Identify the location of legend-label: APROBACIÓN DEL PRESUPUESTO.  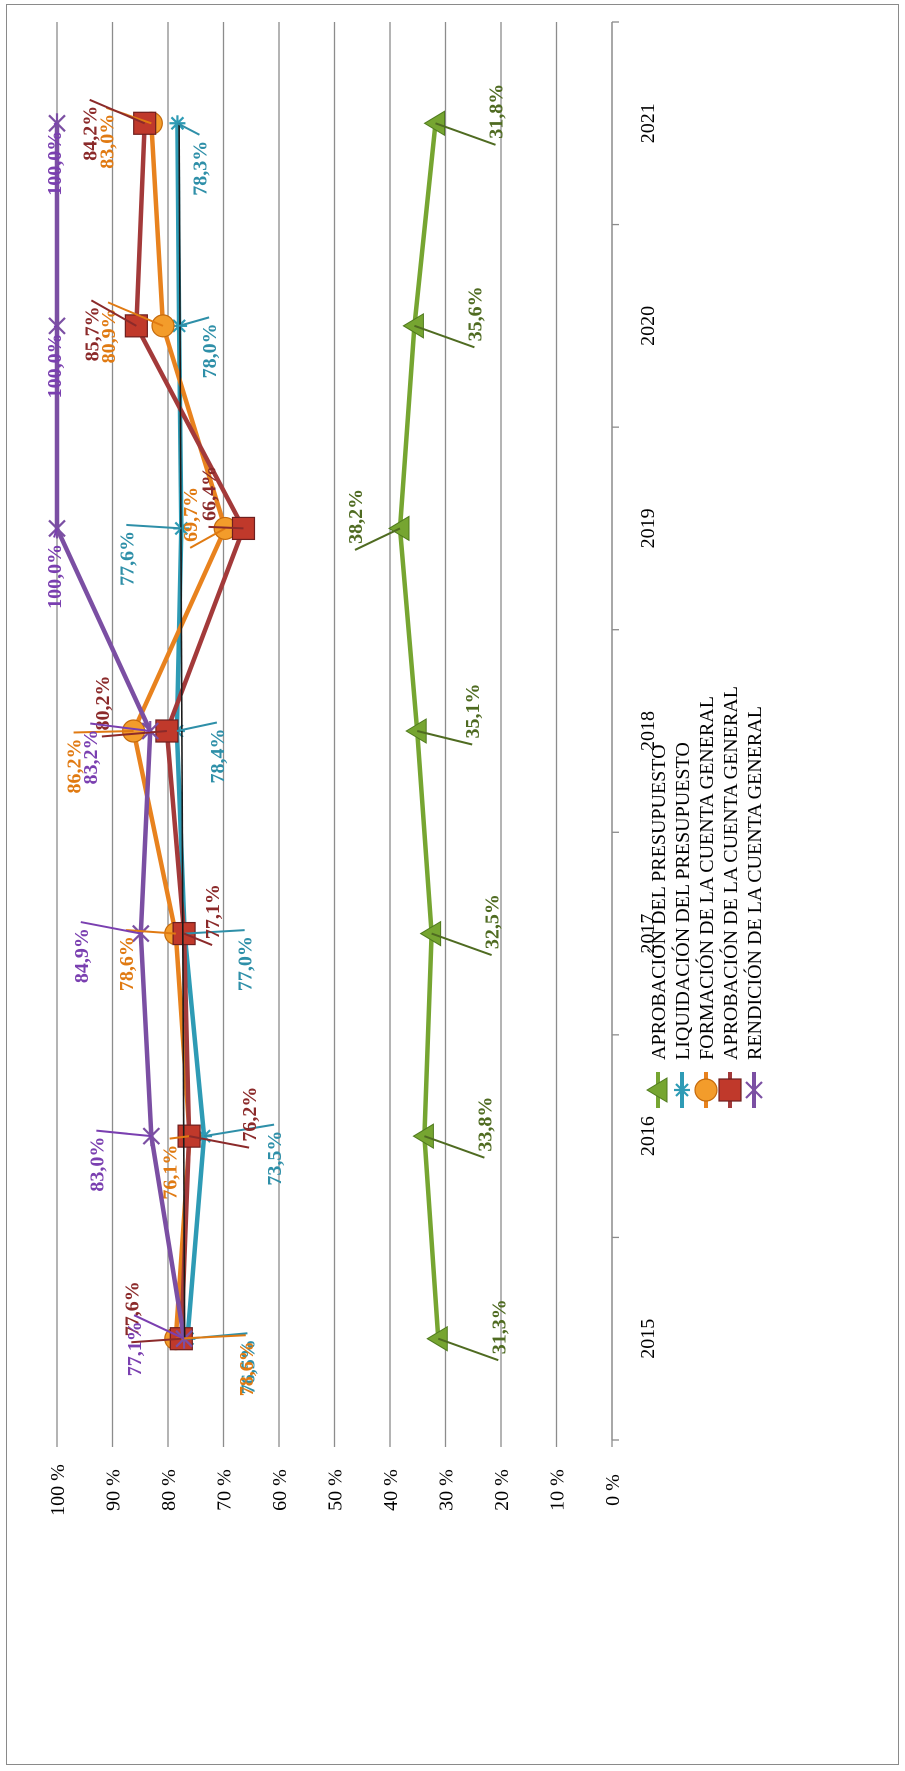
(658, 902).